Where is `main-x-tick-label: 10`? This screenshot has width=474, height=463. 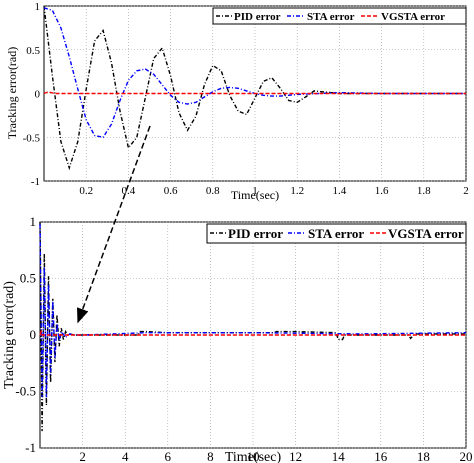
main-x-tick-label: 10 is located at coordinates (253, 456).